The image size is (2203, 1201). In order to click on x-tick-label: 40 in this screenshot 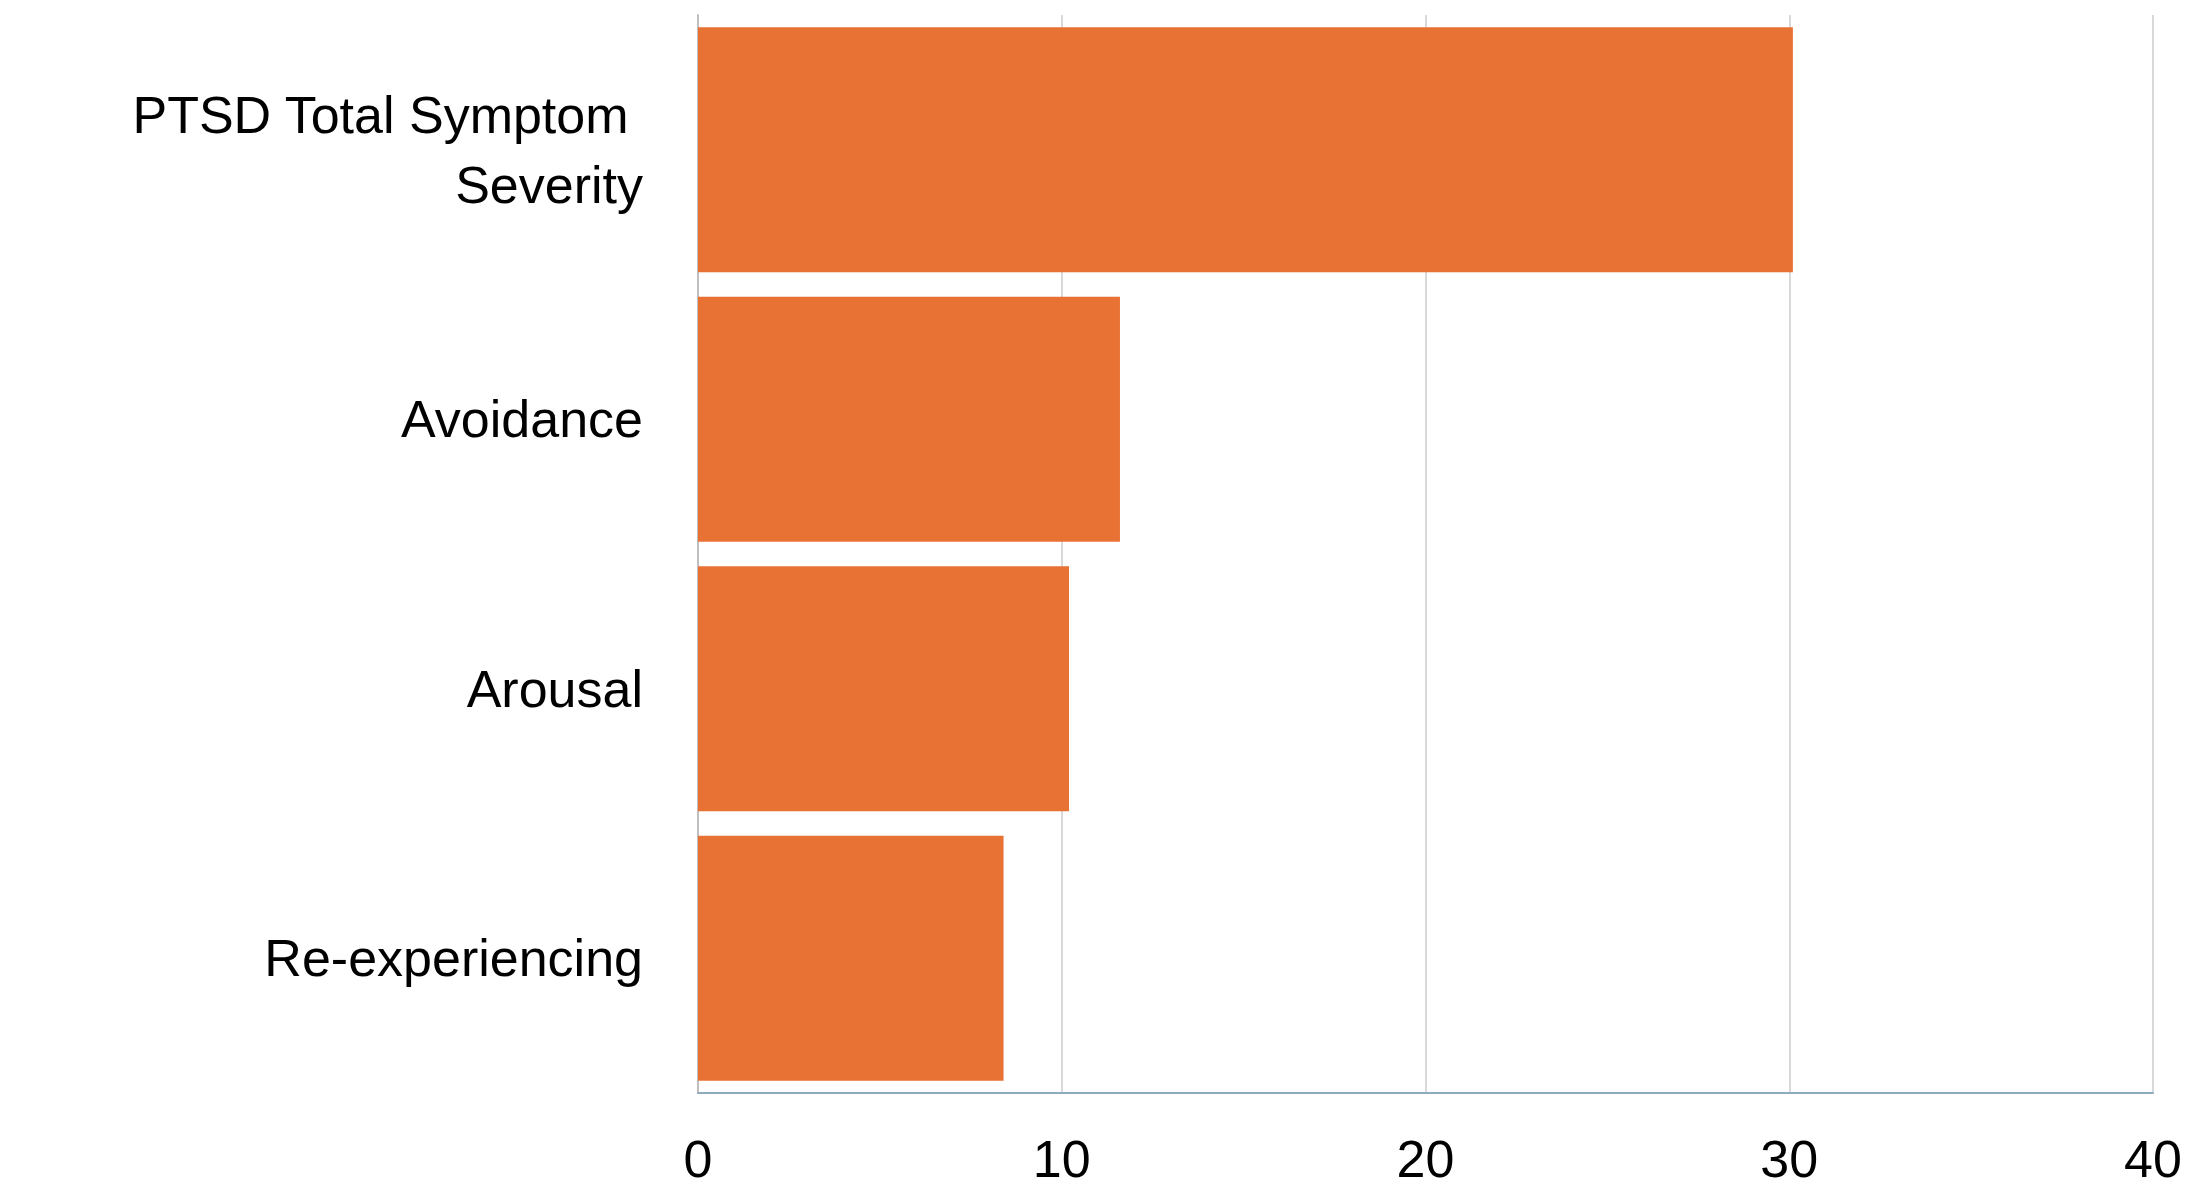, I will do `click(2153, 1159)`.